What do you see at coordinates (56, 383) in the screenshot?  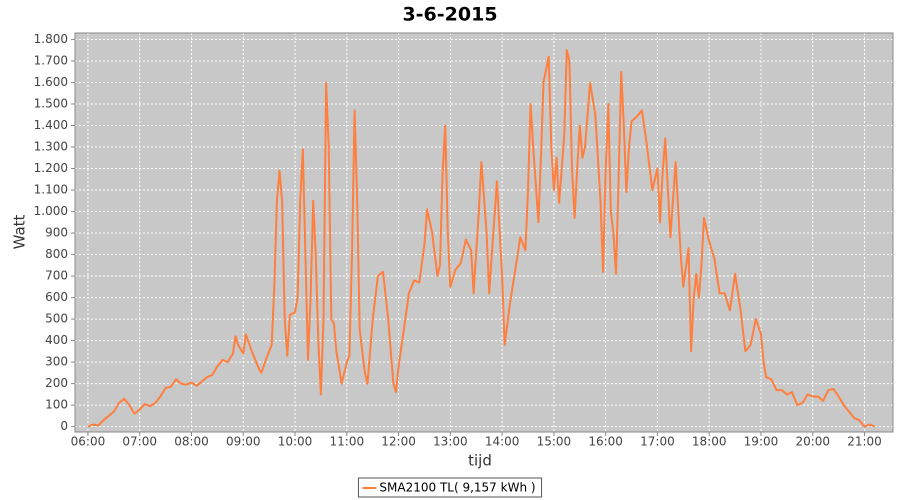 I see `y-tick-label: 200` at bounding box center [56, 383].